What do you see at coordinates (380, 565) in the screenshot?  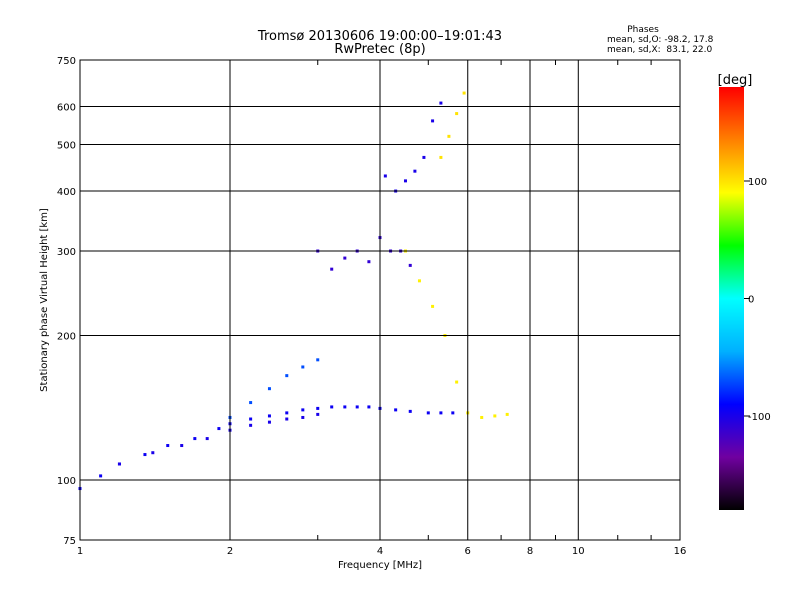 I see `x-axis-label: Frequency [MHz]` at bounding box center [380, 565].